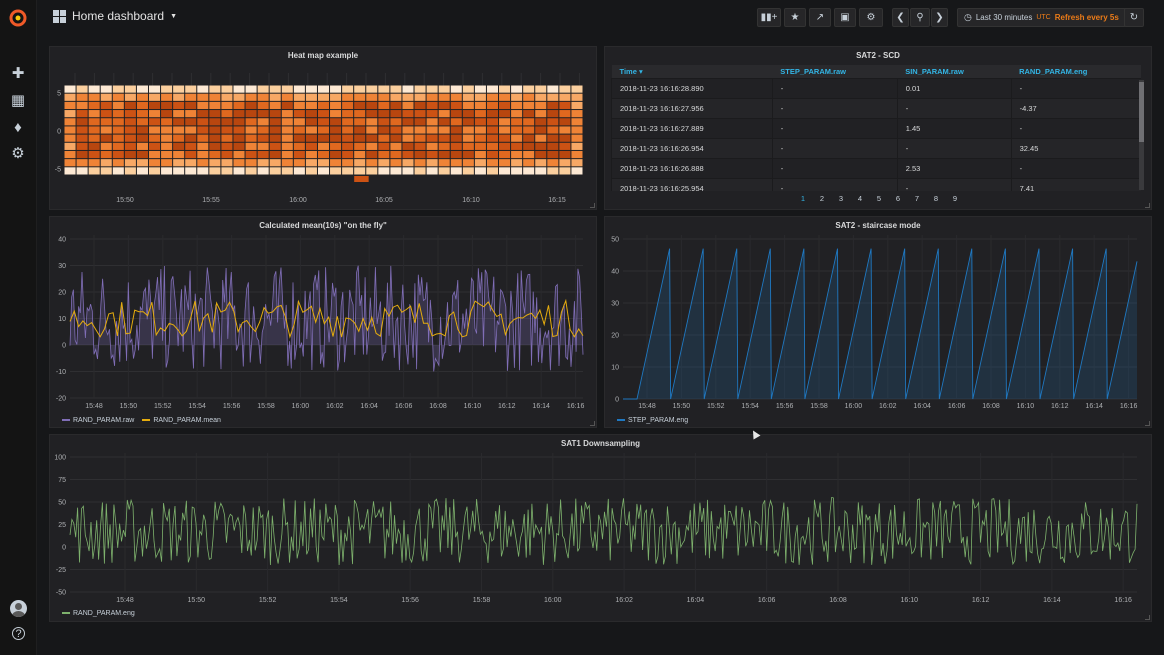 Image resolution: width=1164 pixels, height=655 pixels. What do you see at coordinates (835, 71) in the screenshot?
I see `column-header: STEP_PARAM.raw` at bounding box center [835, 71].